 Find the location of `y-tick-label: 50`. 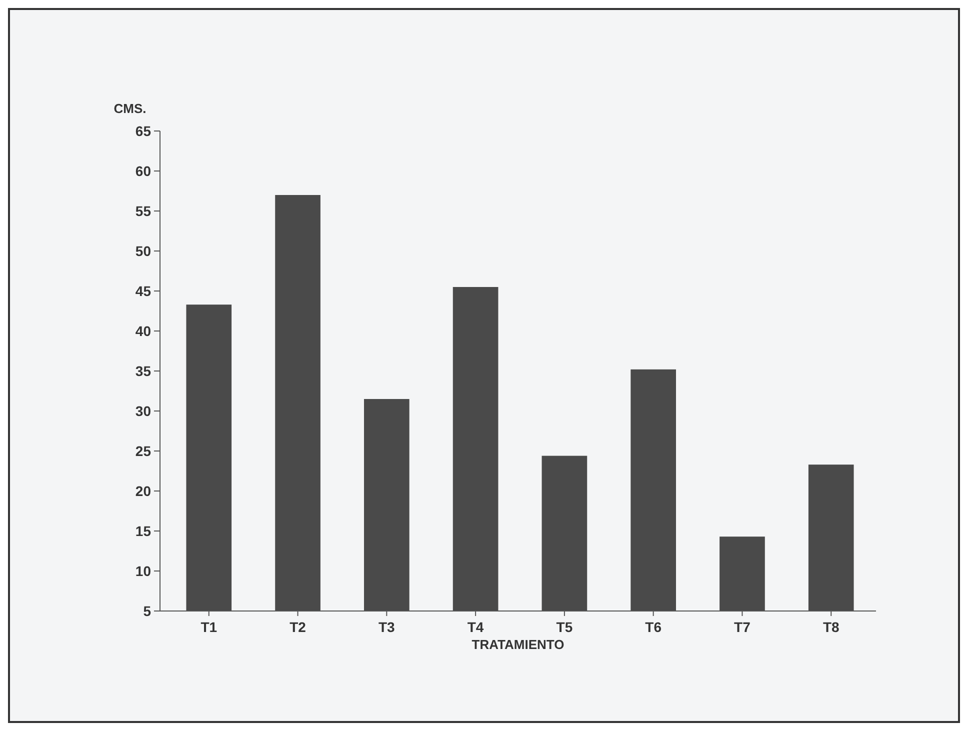

y-tick-label: 50 is located at coordinates (143, 250).